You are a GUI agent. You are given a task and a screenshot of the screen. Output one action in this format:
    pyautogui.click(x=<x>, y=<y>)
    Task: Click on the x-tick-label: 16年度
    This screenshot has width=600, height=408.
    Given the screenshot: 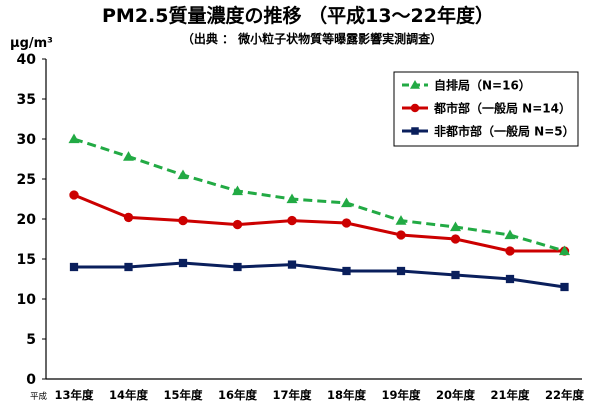 What is the action you would take?
    pyautogui.click(x=238, y=395)
    